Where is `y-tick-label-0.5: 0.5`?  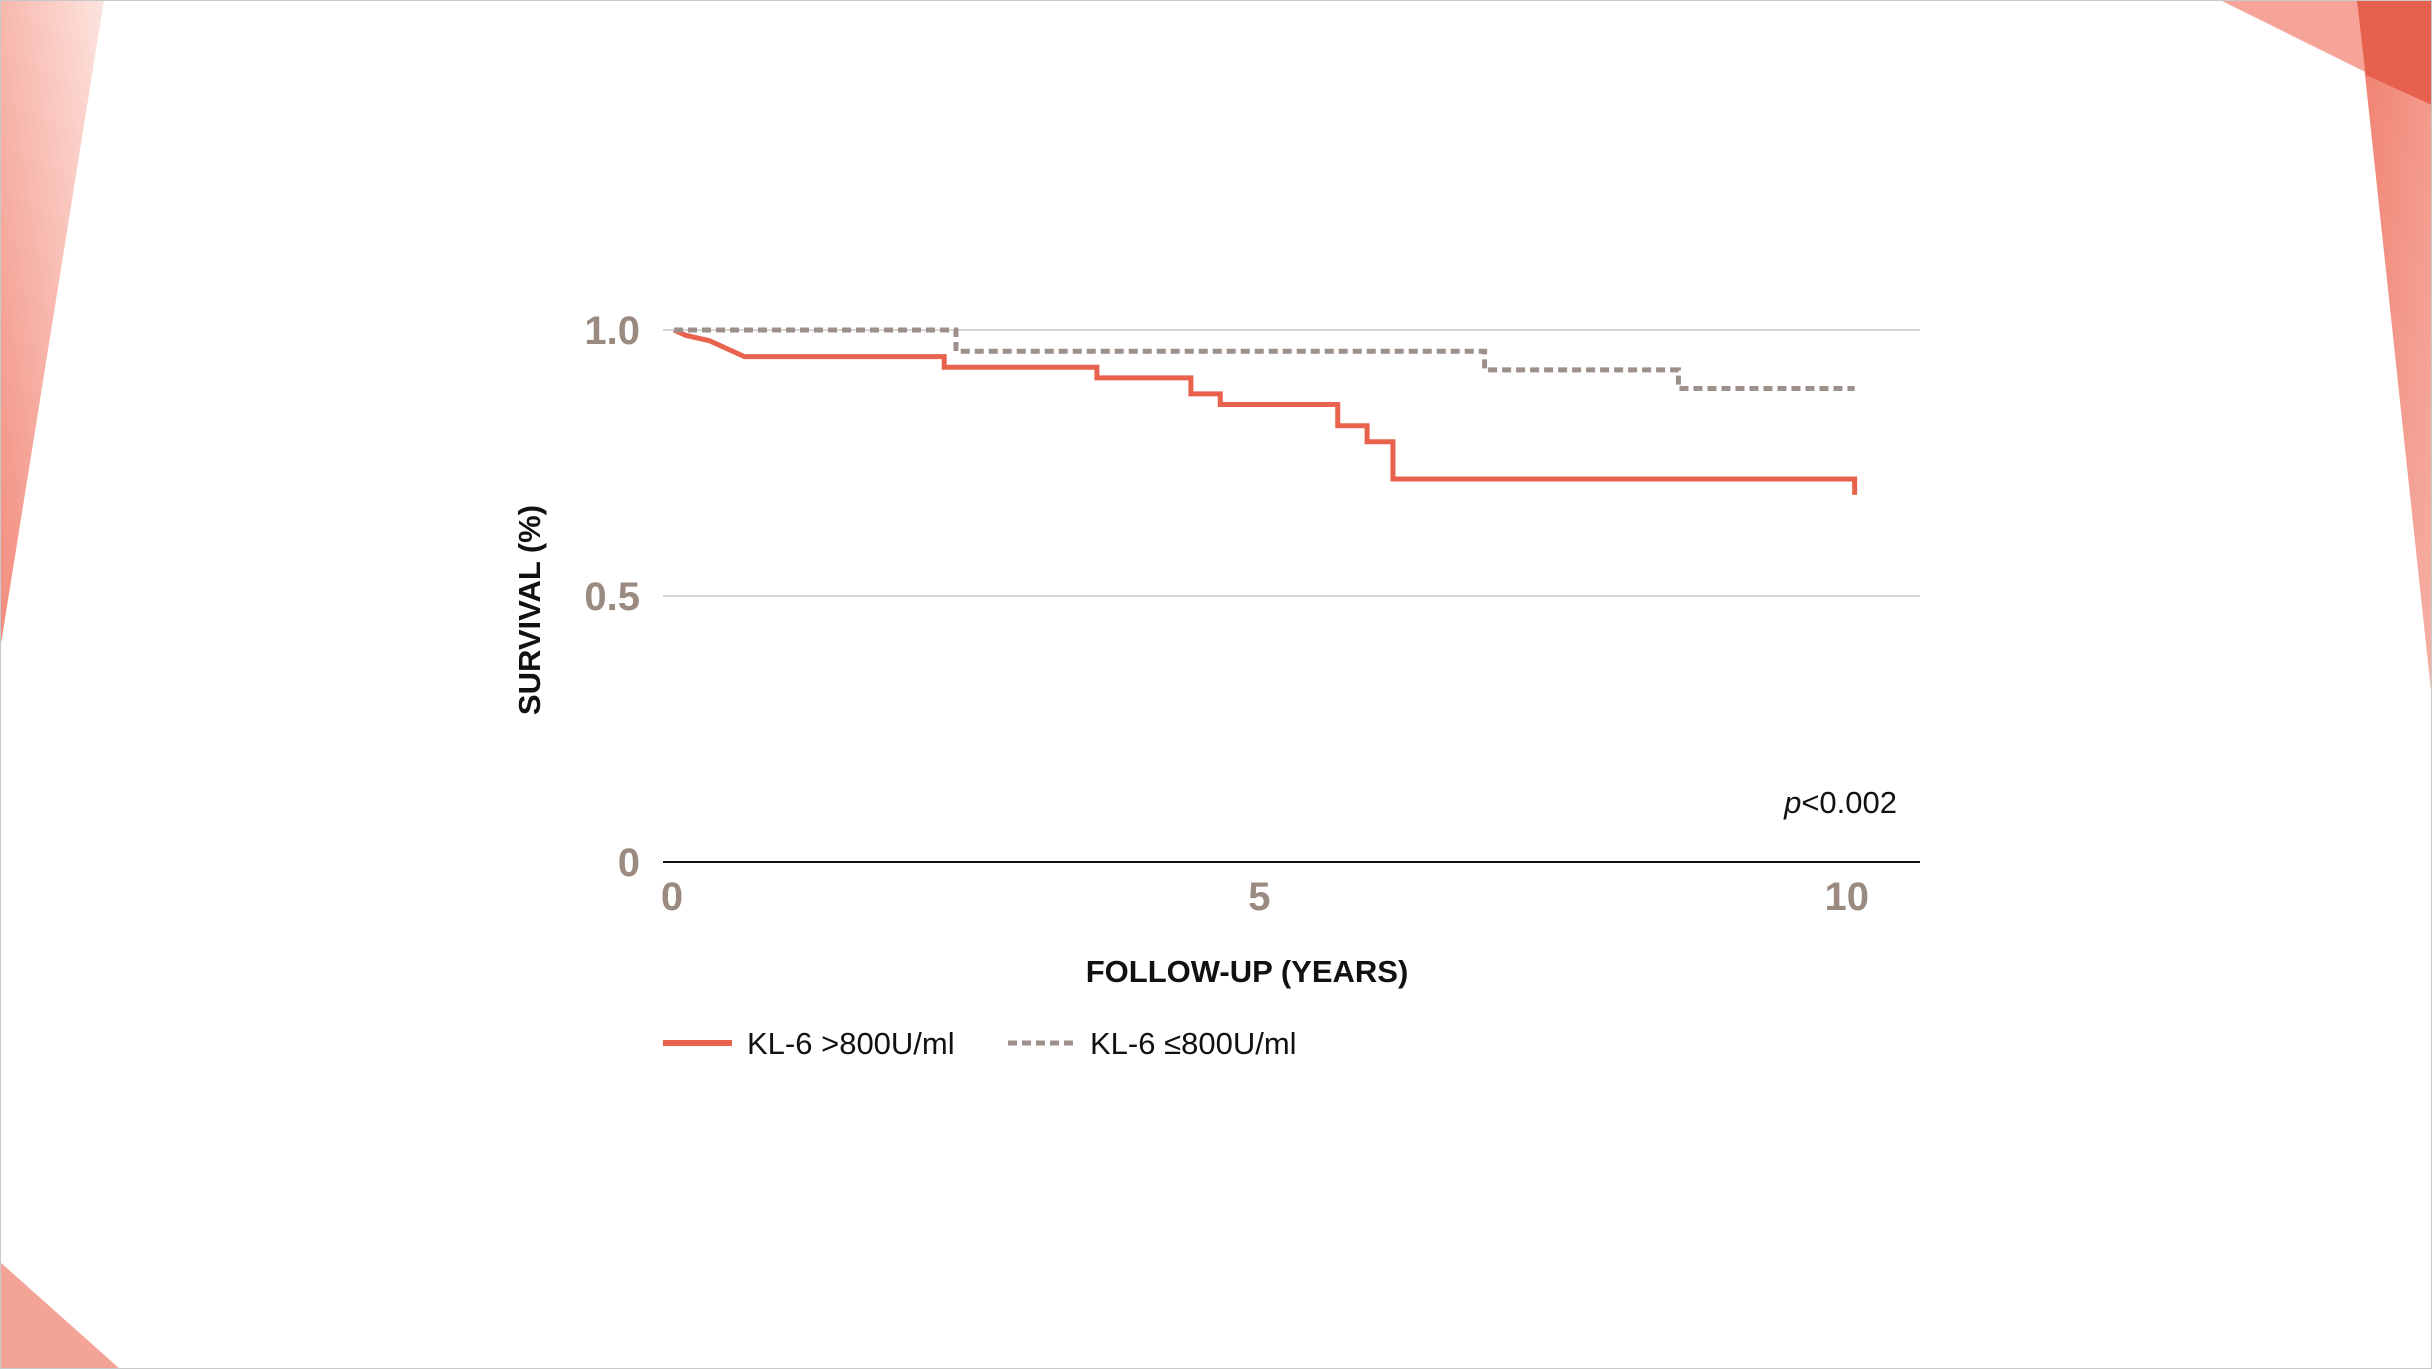
y-tick-label-0.5: 0.5 is located at coordinates (612, 597).